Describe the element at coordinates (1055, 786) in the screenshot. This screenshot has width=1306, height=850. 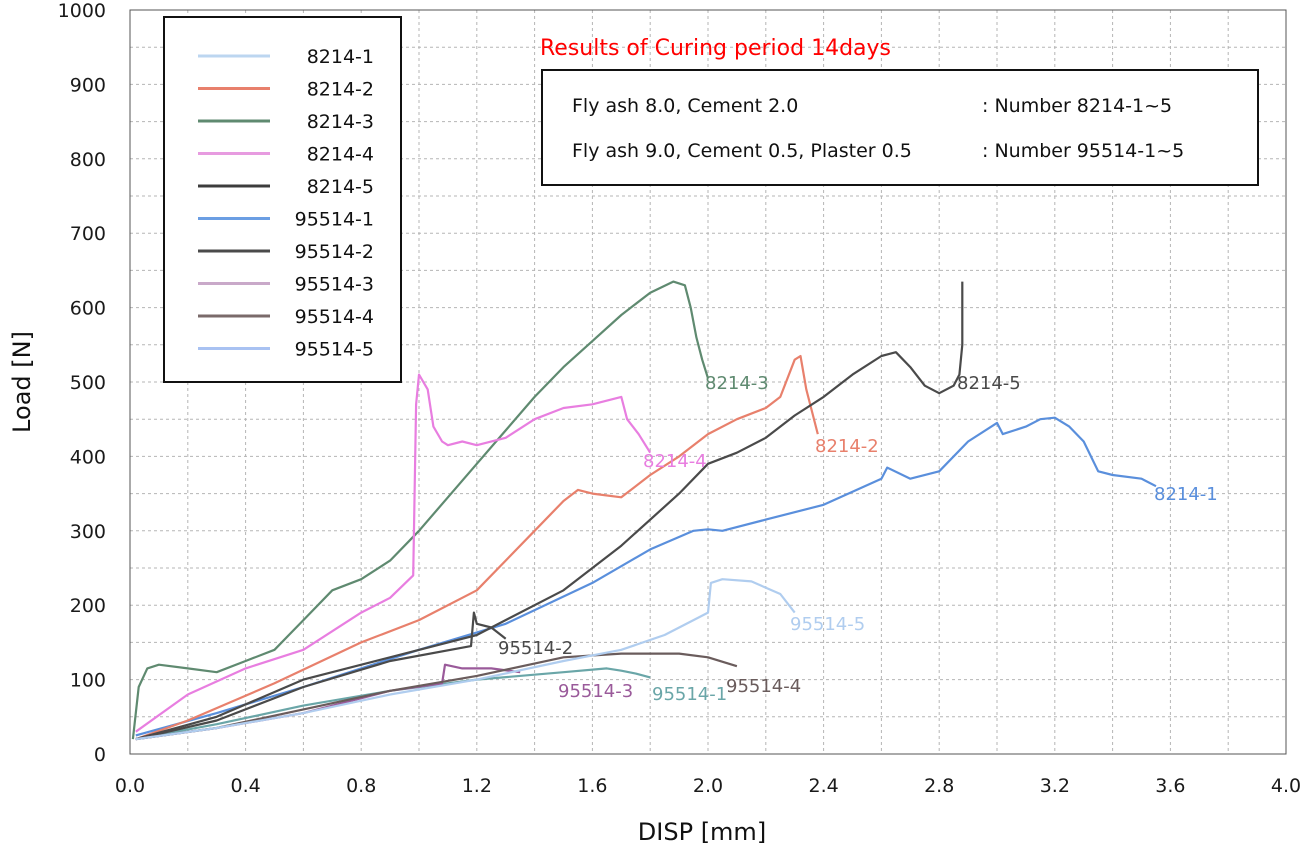
I see `x-tick-label: 3.2` at that location.